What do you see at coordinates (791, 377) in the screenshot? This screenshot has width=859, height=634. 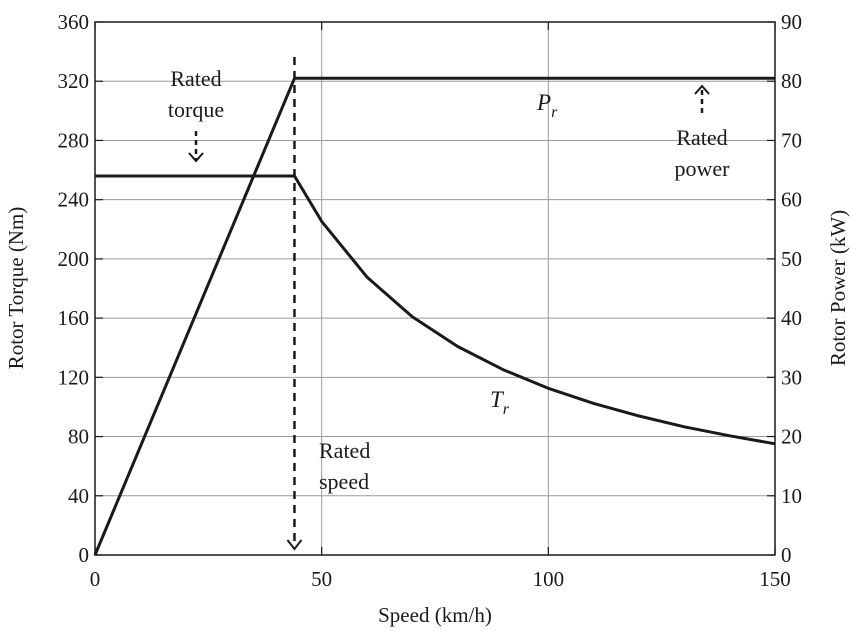 I see `y-right-tick-label: 30` at bounding box center [791, 377].